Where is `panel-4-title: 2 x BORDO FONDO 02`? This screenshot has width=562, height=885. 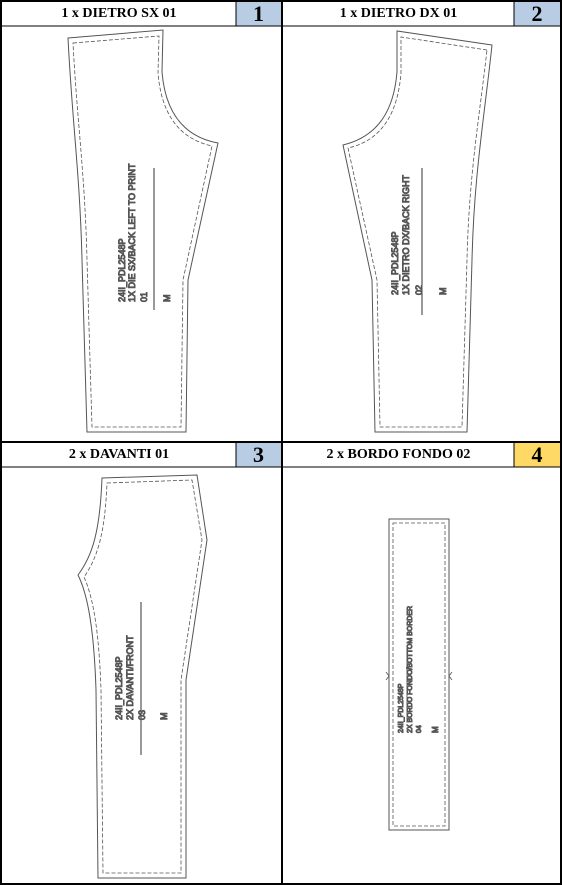 panel-4-title: 2 x BORDO FONDO 02 is located at coordinates (398, 454).